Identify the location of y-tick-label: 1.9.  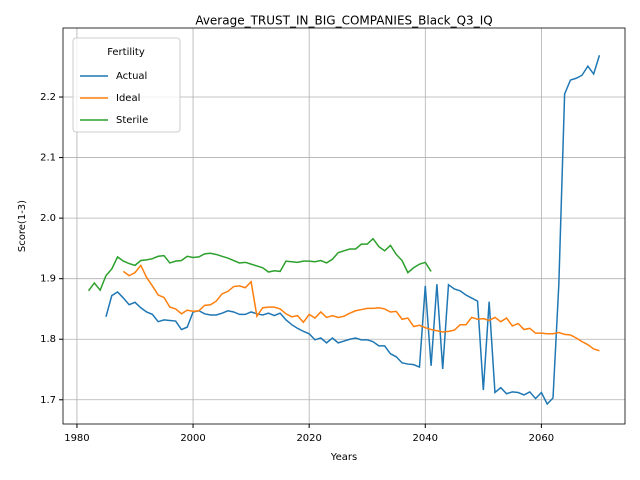
(48, 279).